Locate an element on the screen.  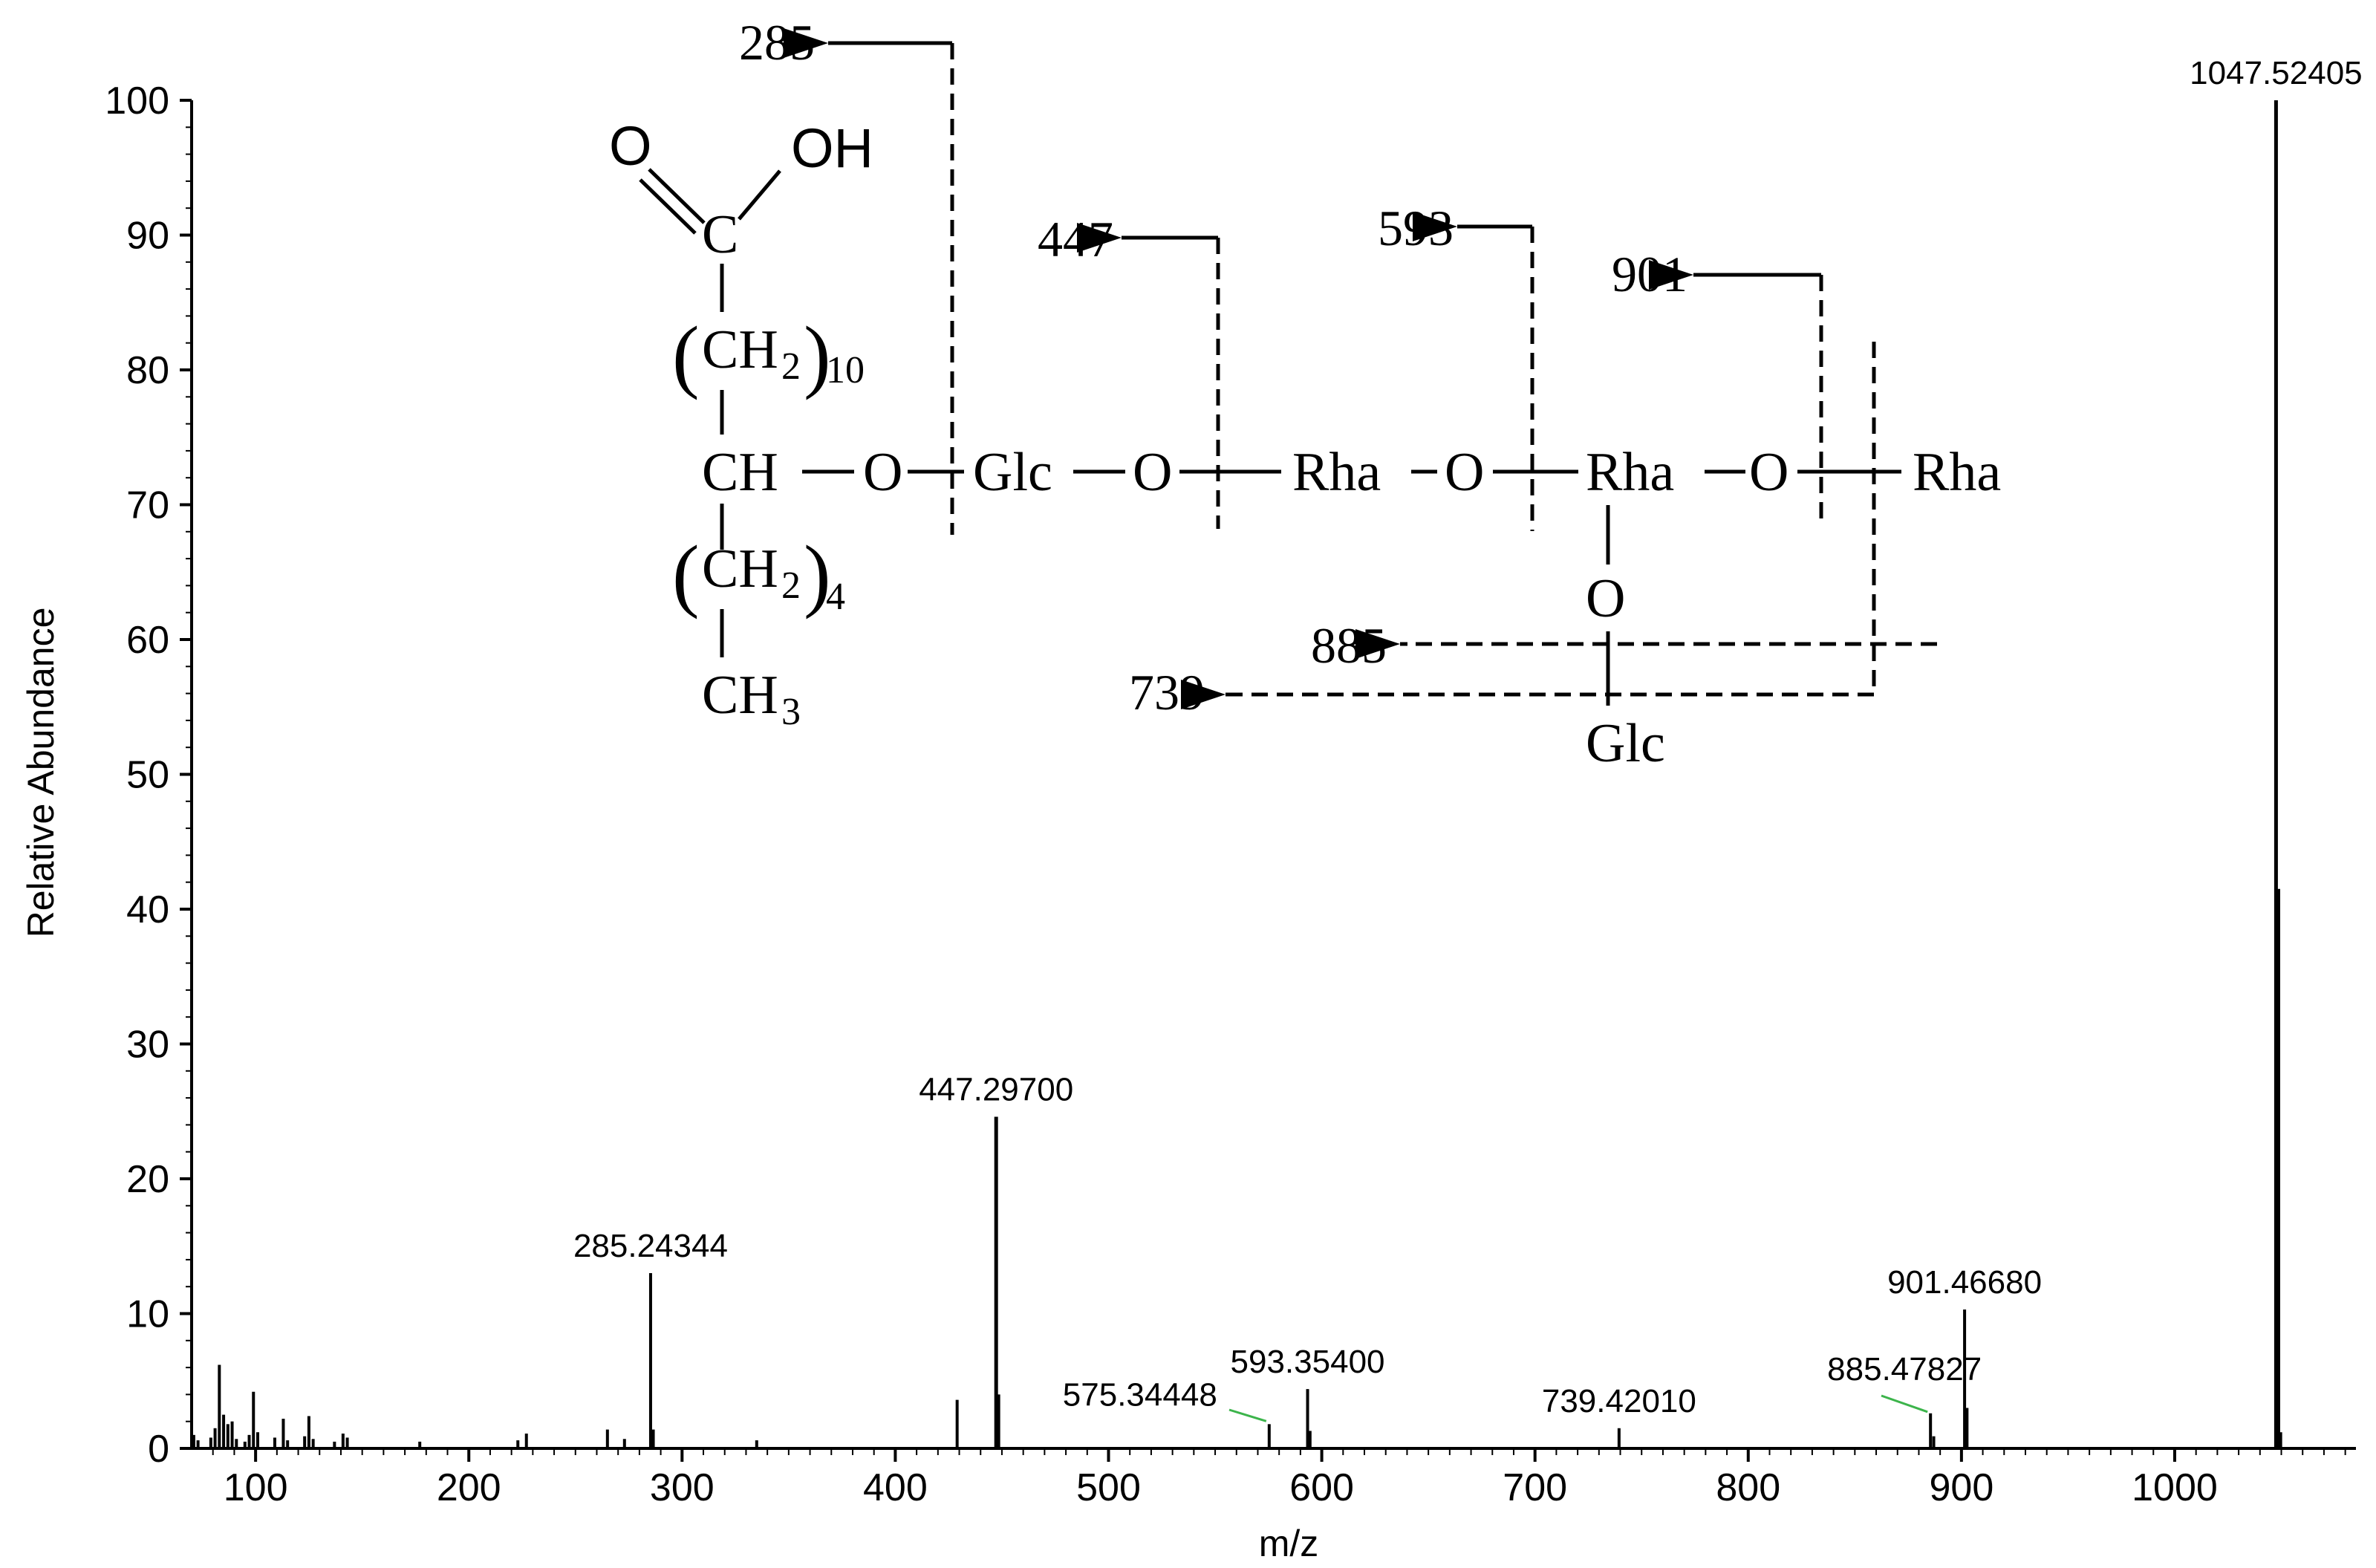
fragment-label-739: 739 is located at coordinates (1167, 692).